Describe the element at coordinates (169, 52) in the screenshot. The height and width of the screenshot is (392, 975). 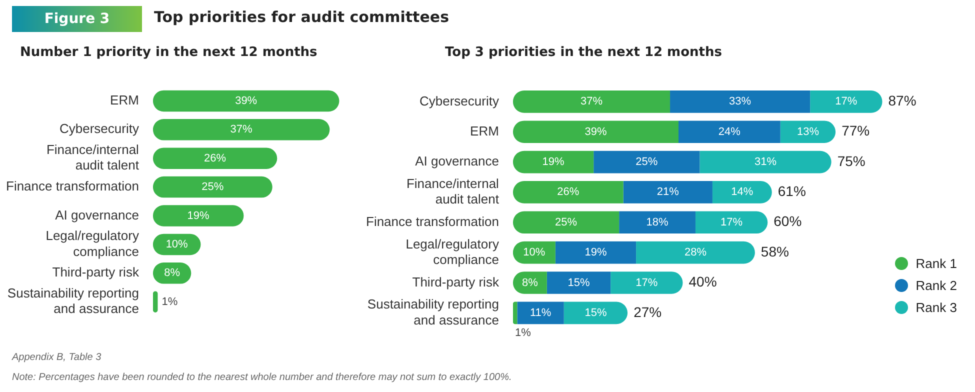
I see `chart-subtitle: Number 1 priority in the next 12 months` at that location.